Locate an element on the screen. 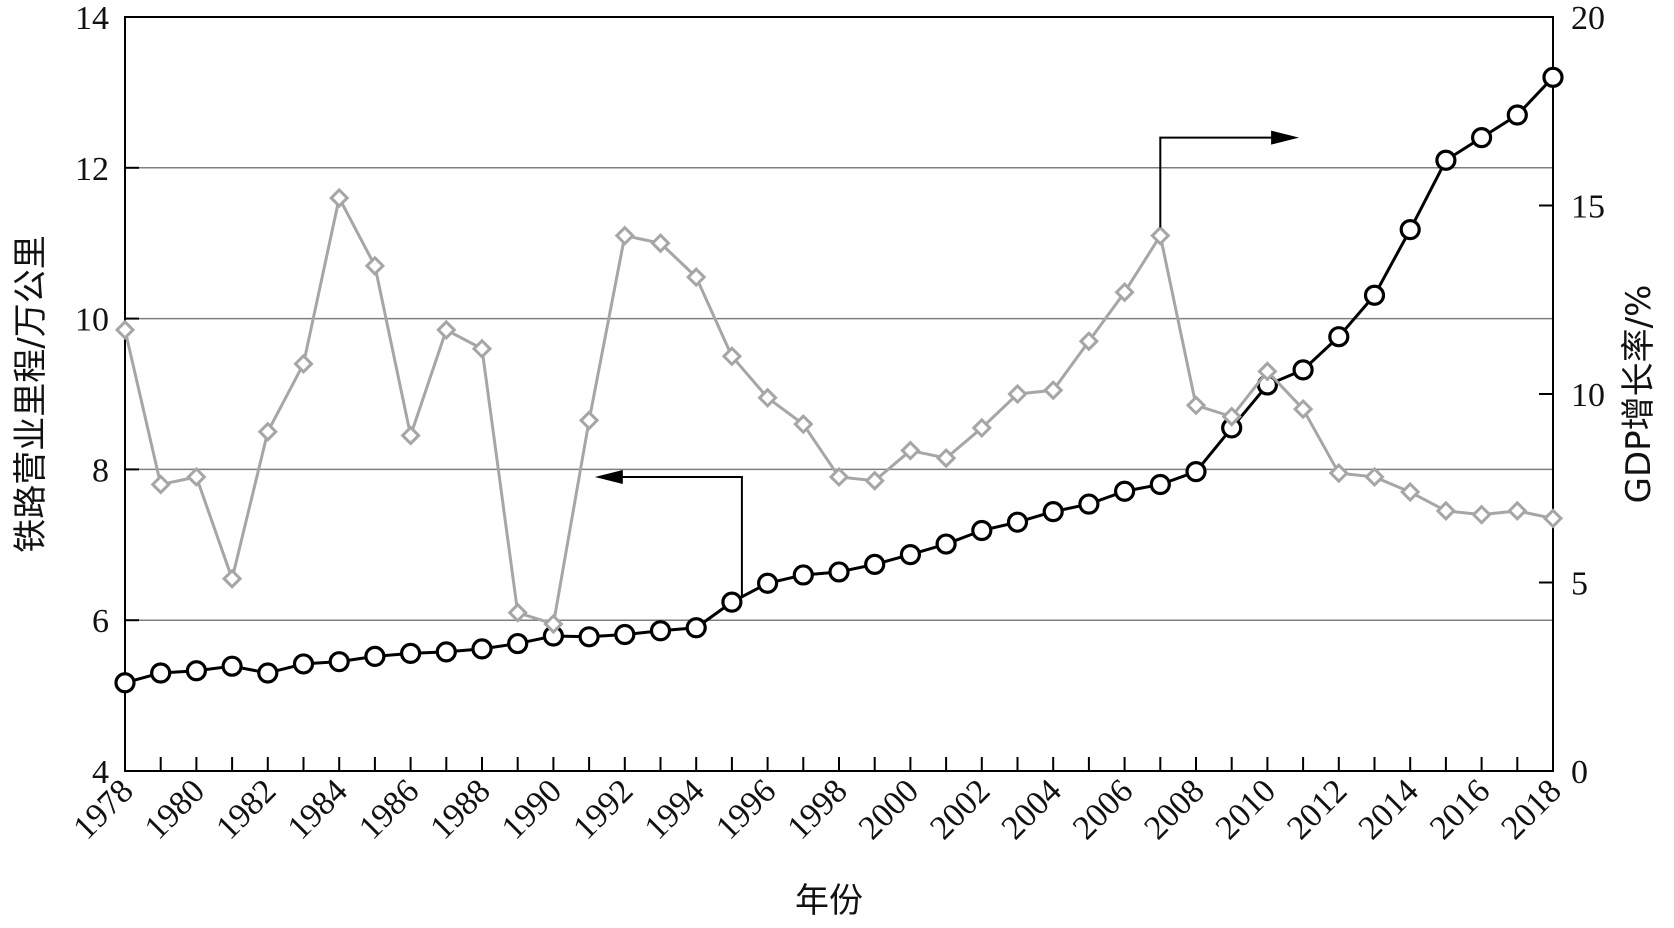  x-tick-label: 1988 is located at coordinates (460, 809).